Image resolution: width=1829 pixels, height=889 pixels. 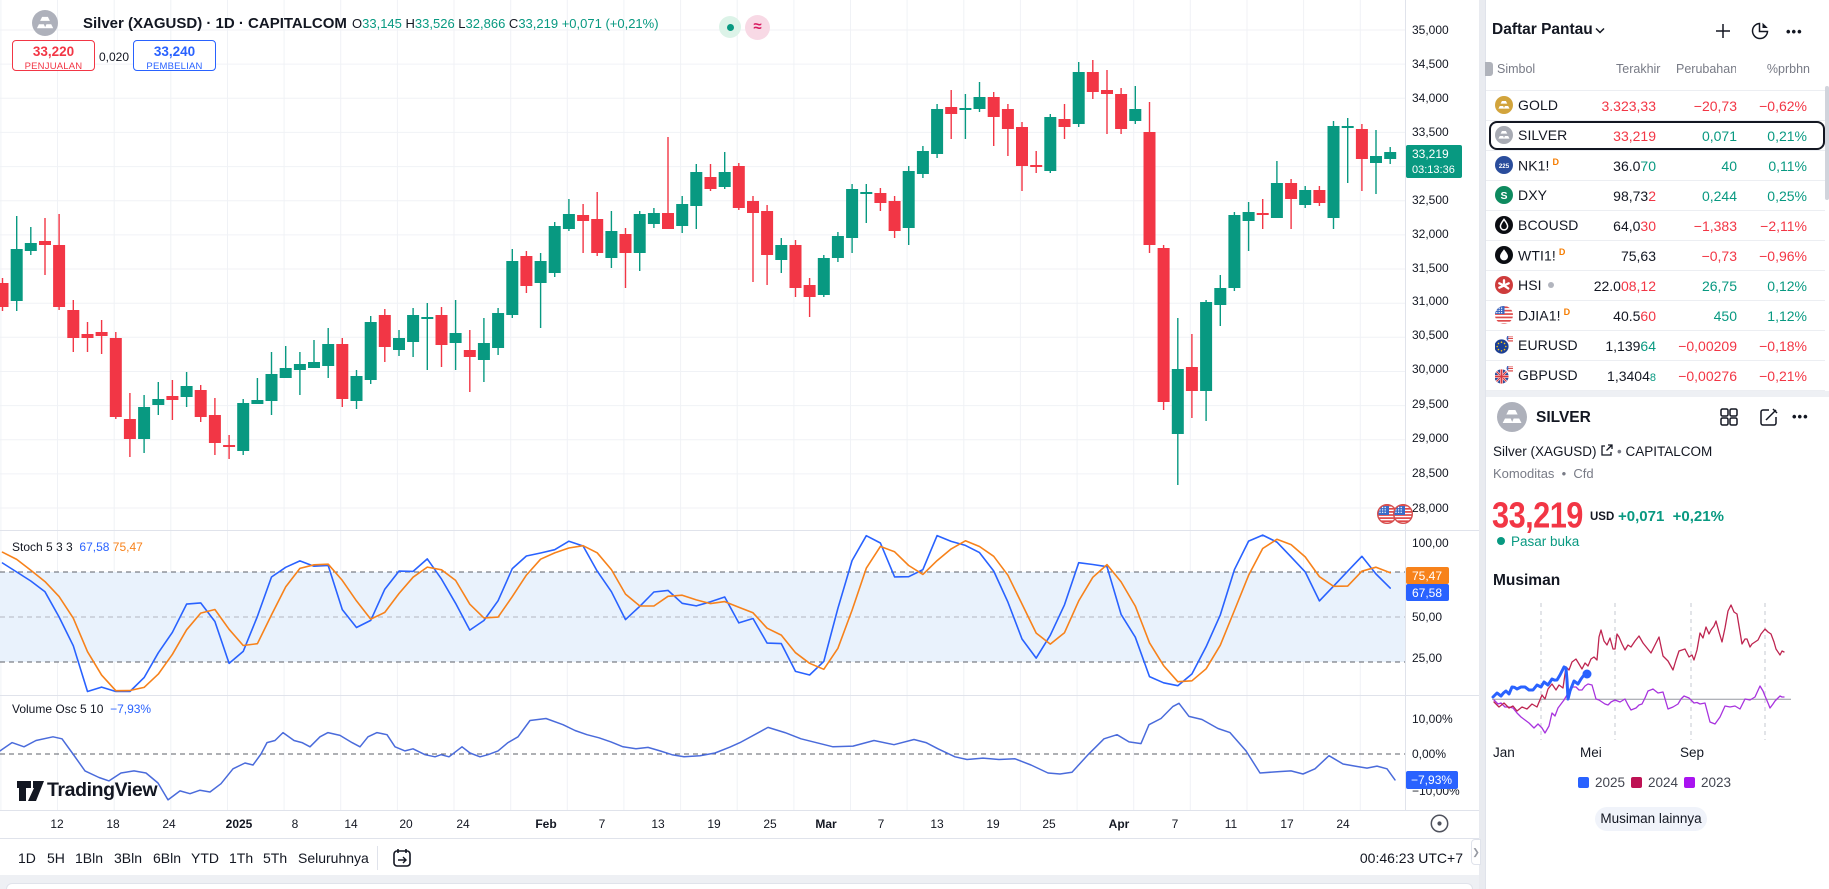 What do you see at coordinates (1430, 64) in the screenshot?
I see `svg-text: 34,500` at bounding box center [1430, 64].